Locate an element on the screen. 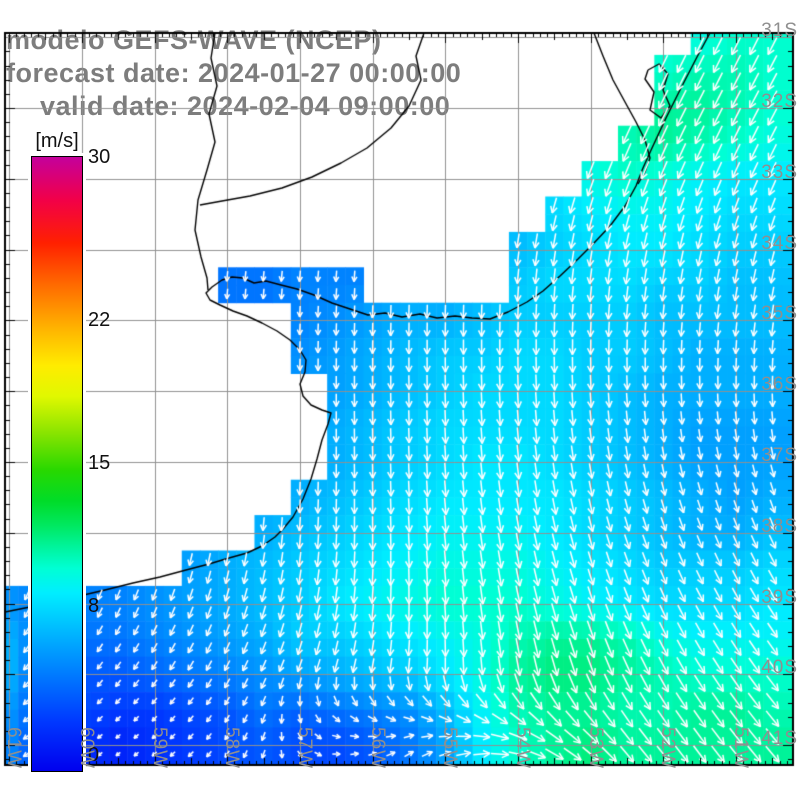 Image resolution: width=800 pixels, height=800 pixels. lon-axis-label: 52W is located at coordinates (668, 748).